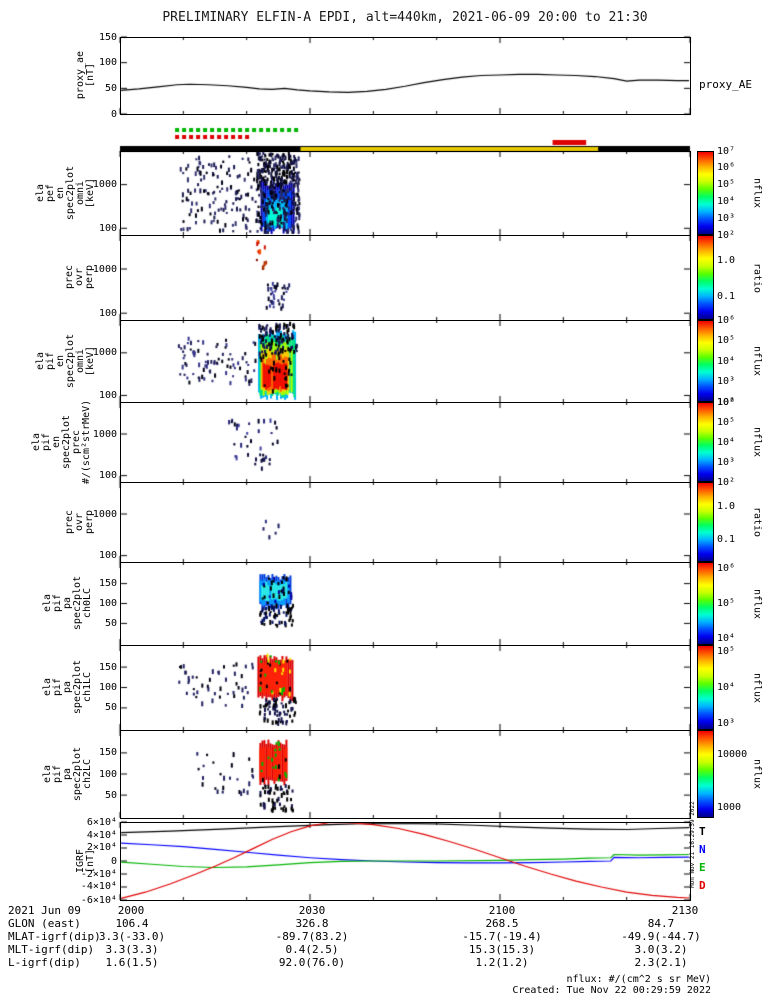 The height and width of the screenshot is (1000, 775). Describe the element at coordinates (502, 949) in the screenshot. I see `footer-cell: 15.3(15.3)` at that location.